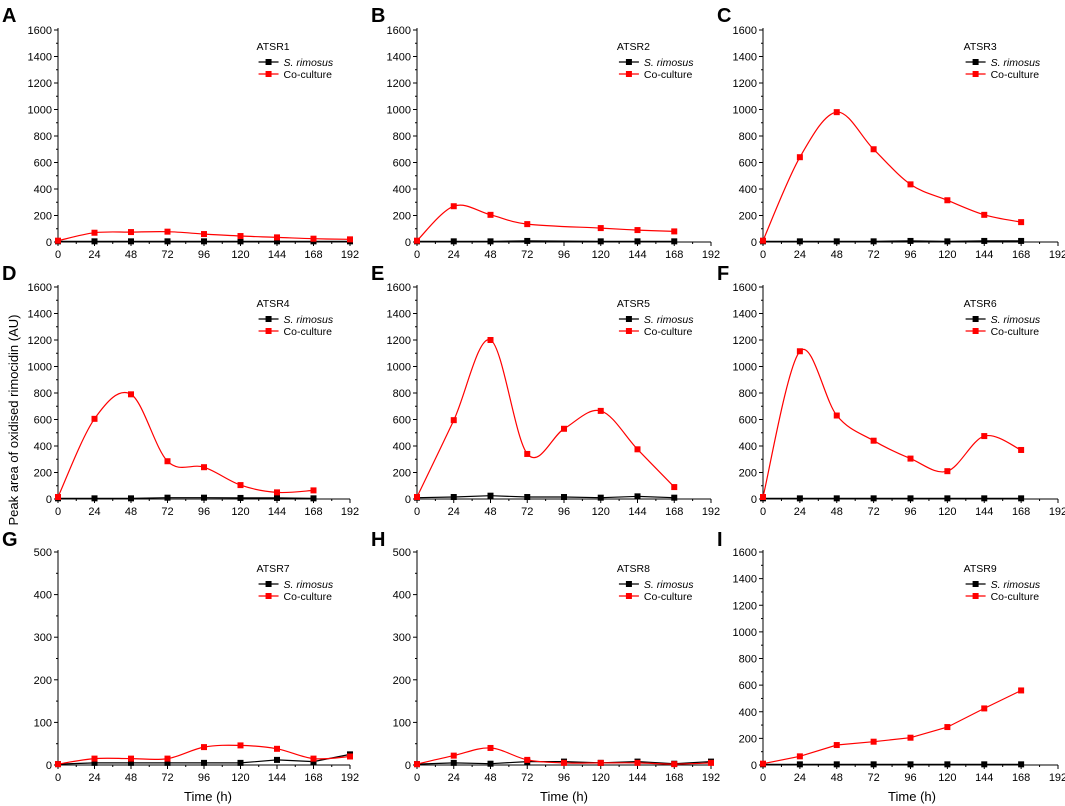  Describe the element at coordinates (633, 304) in the screenshot. I see `legend-title: ATSR5` at that location.